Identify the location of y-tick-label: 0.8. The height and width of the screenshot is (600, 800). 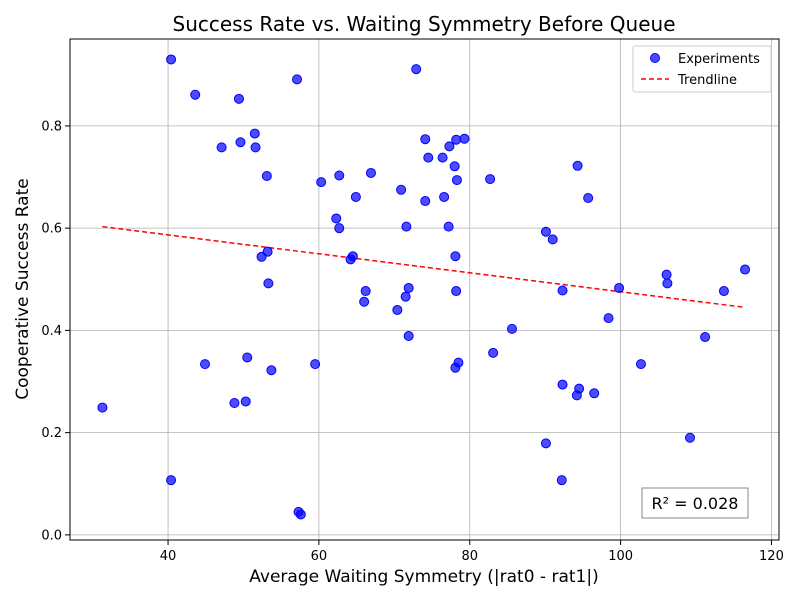
(51, 126).